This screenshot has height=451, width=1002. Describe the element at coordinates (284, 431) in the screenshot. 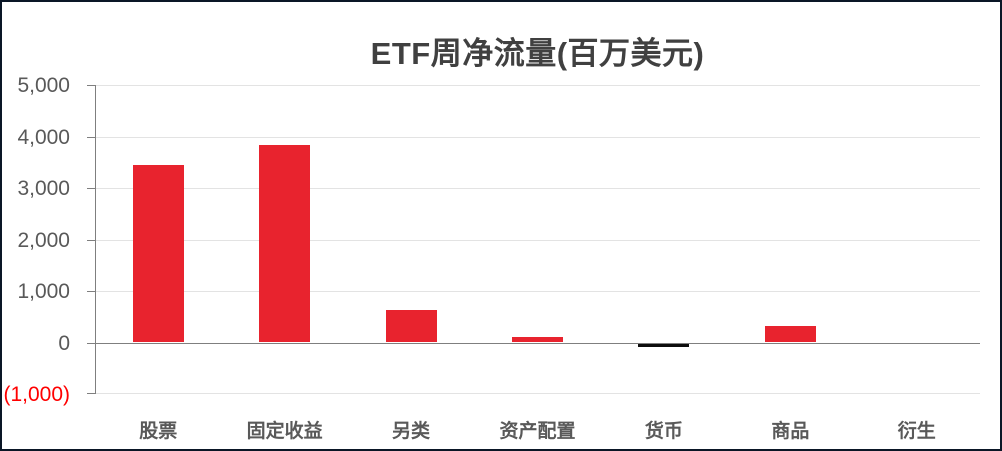

I see `x-axis-label: 固定收益` at that location.